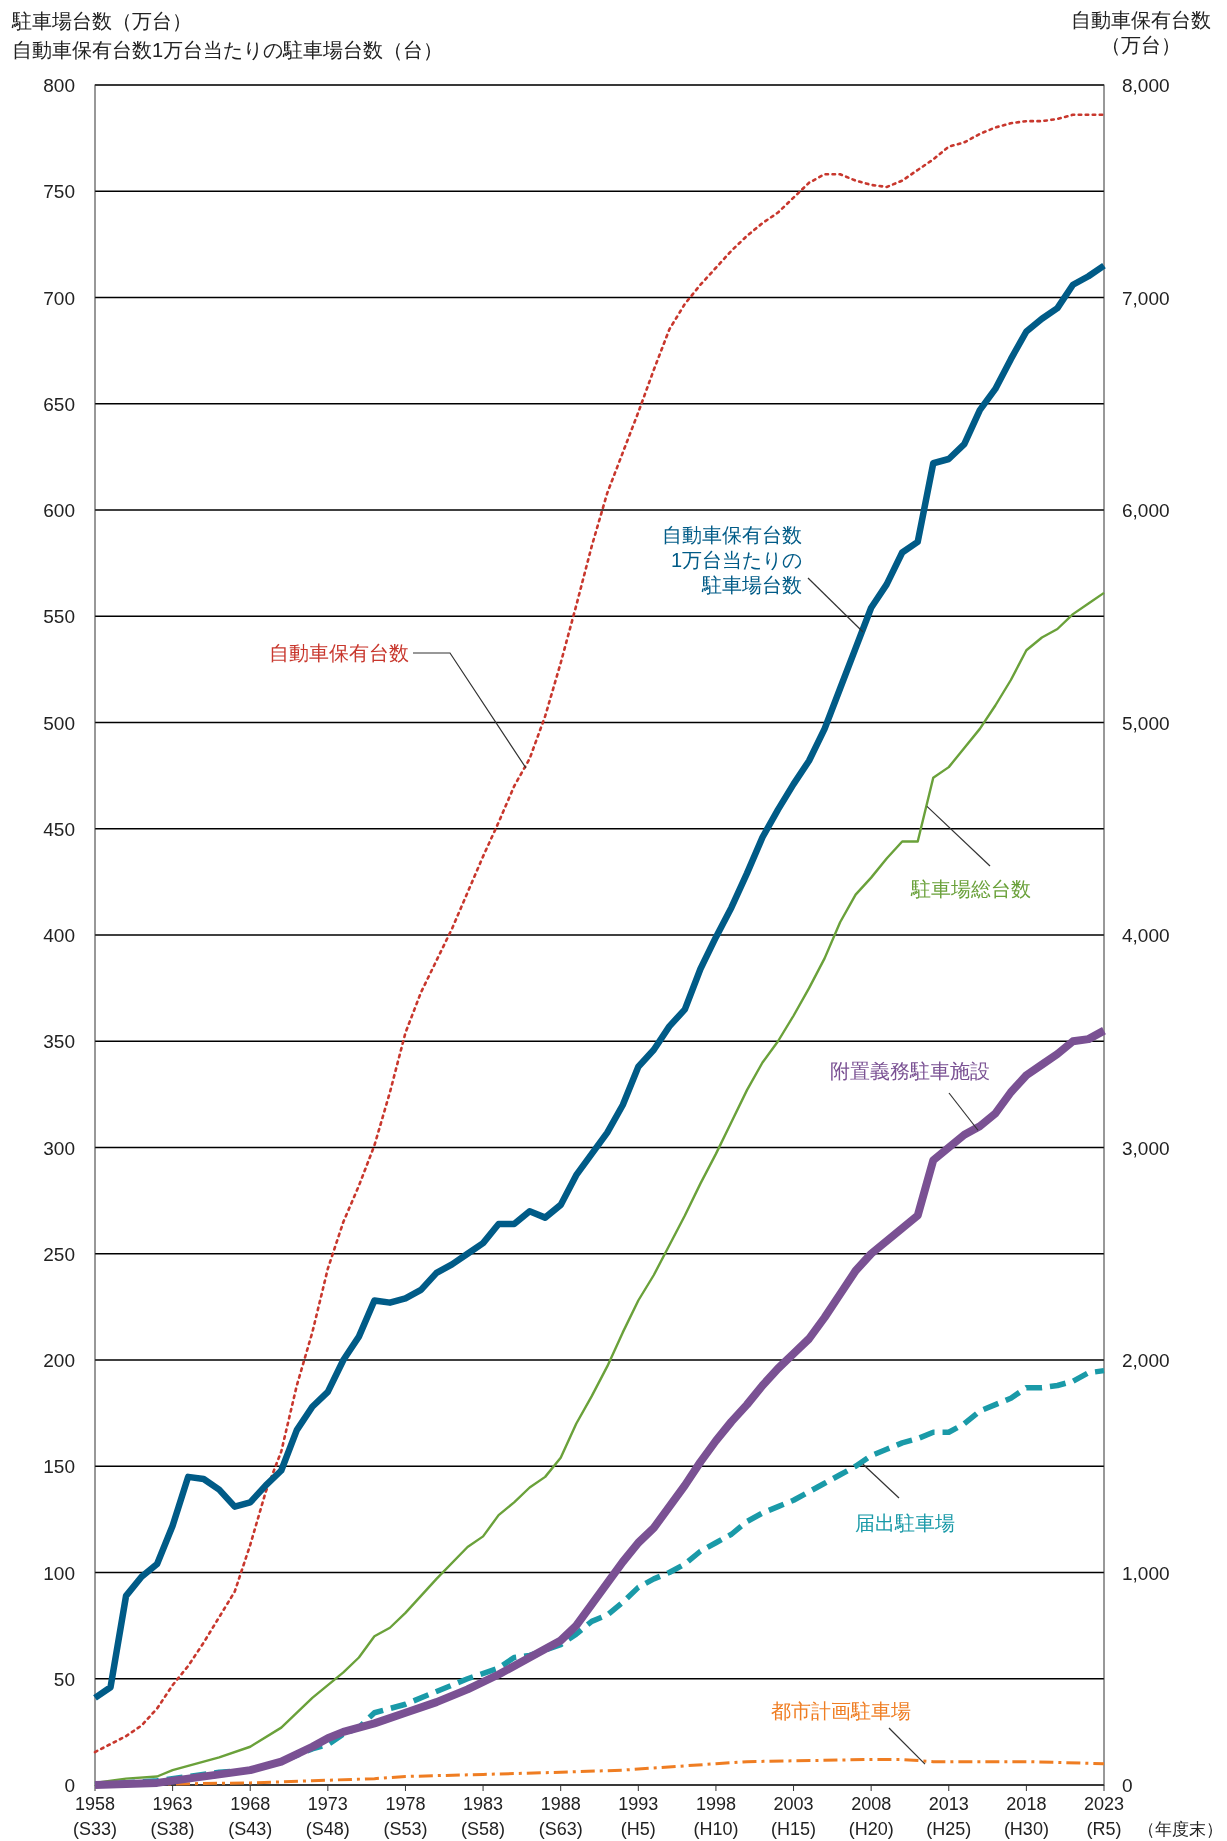 The image size is (1227, 1841). What do you see at coordinates (1104, 1804) in the screenshot?
I see `x-tick-label: 2023` at bounding box center [1104, 1804].